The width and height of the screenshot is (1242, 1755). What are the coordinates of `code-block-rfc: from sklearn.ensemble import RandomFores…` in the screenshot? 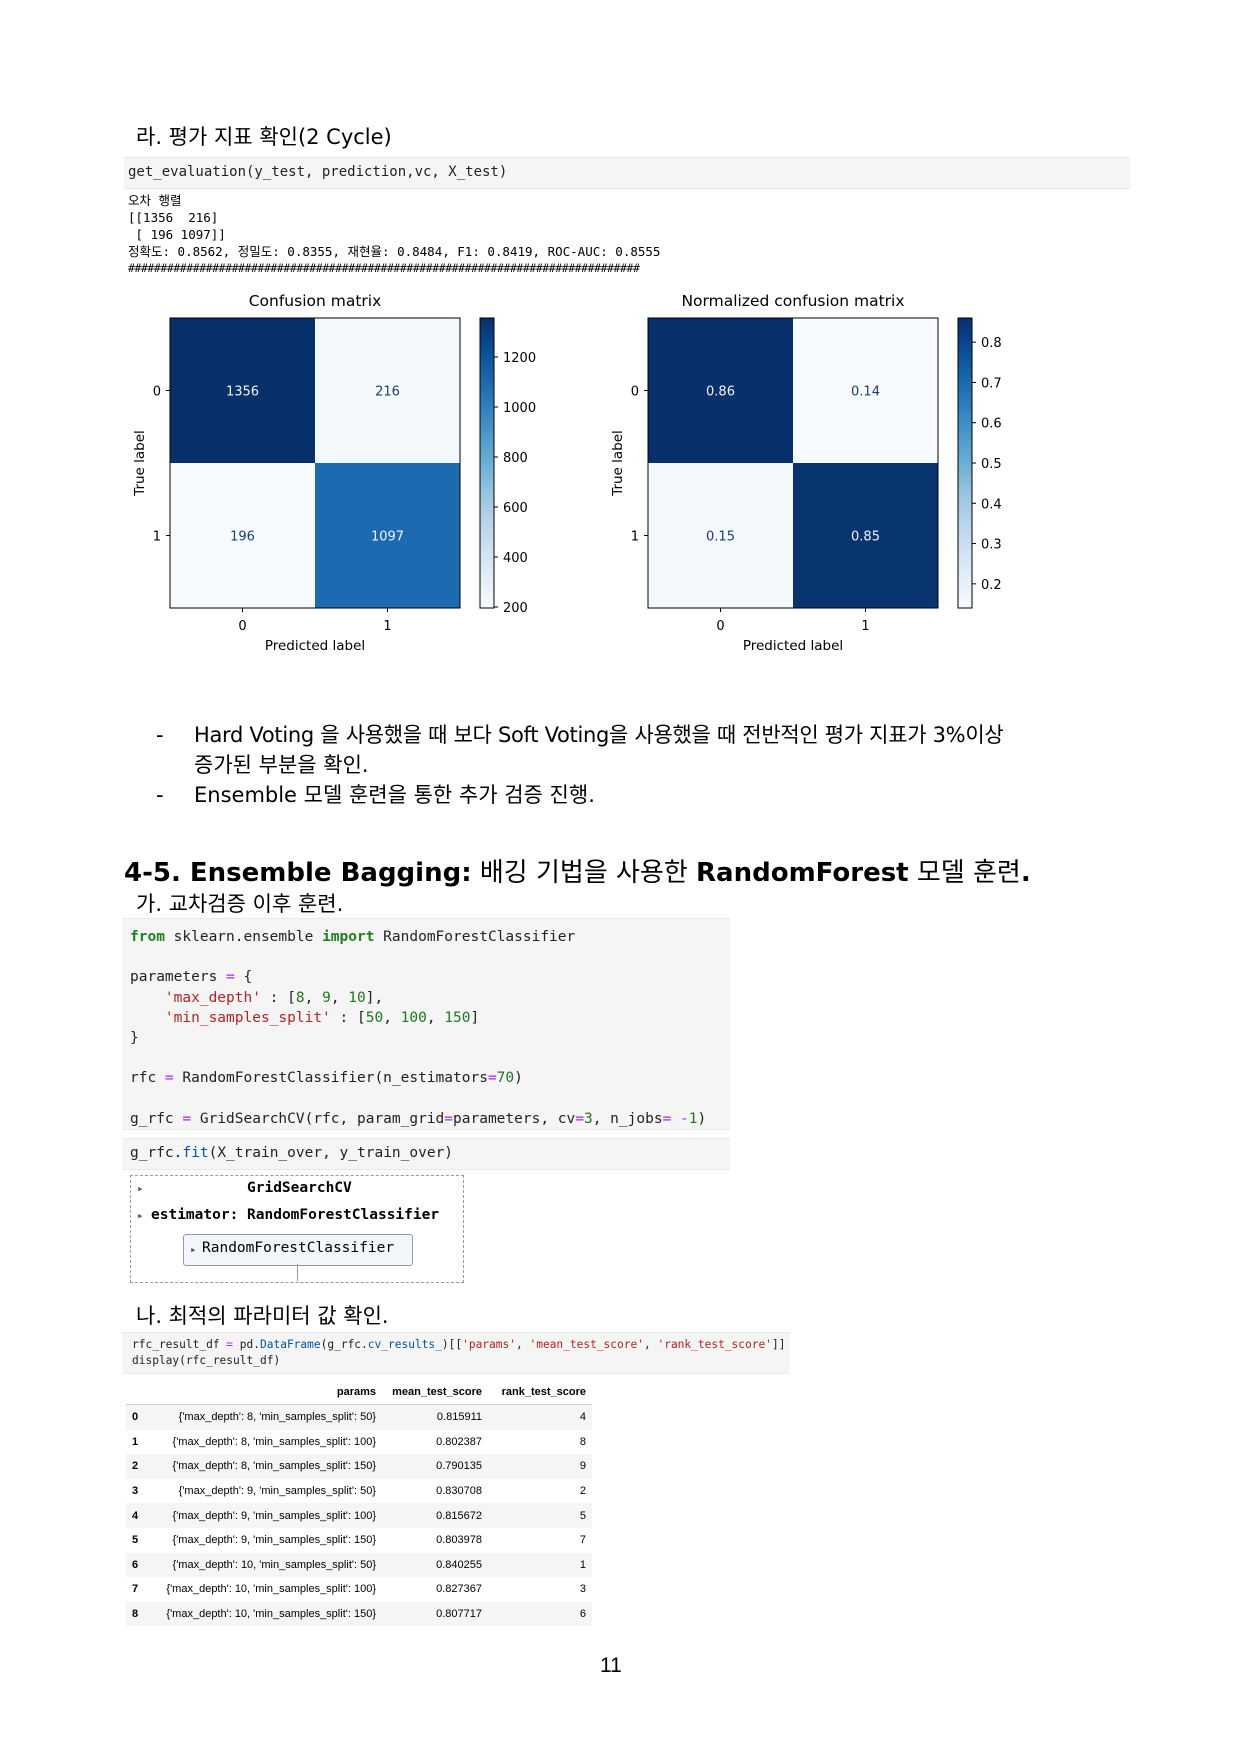 It's located at (418, 1028).